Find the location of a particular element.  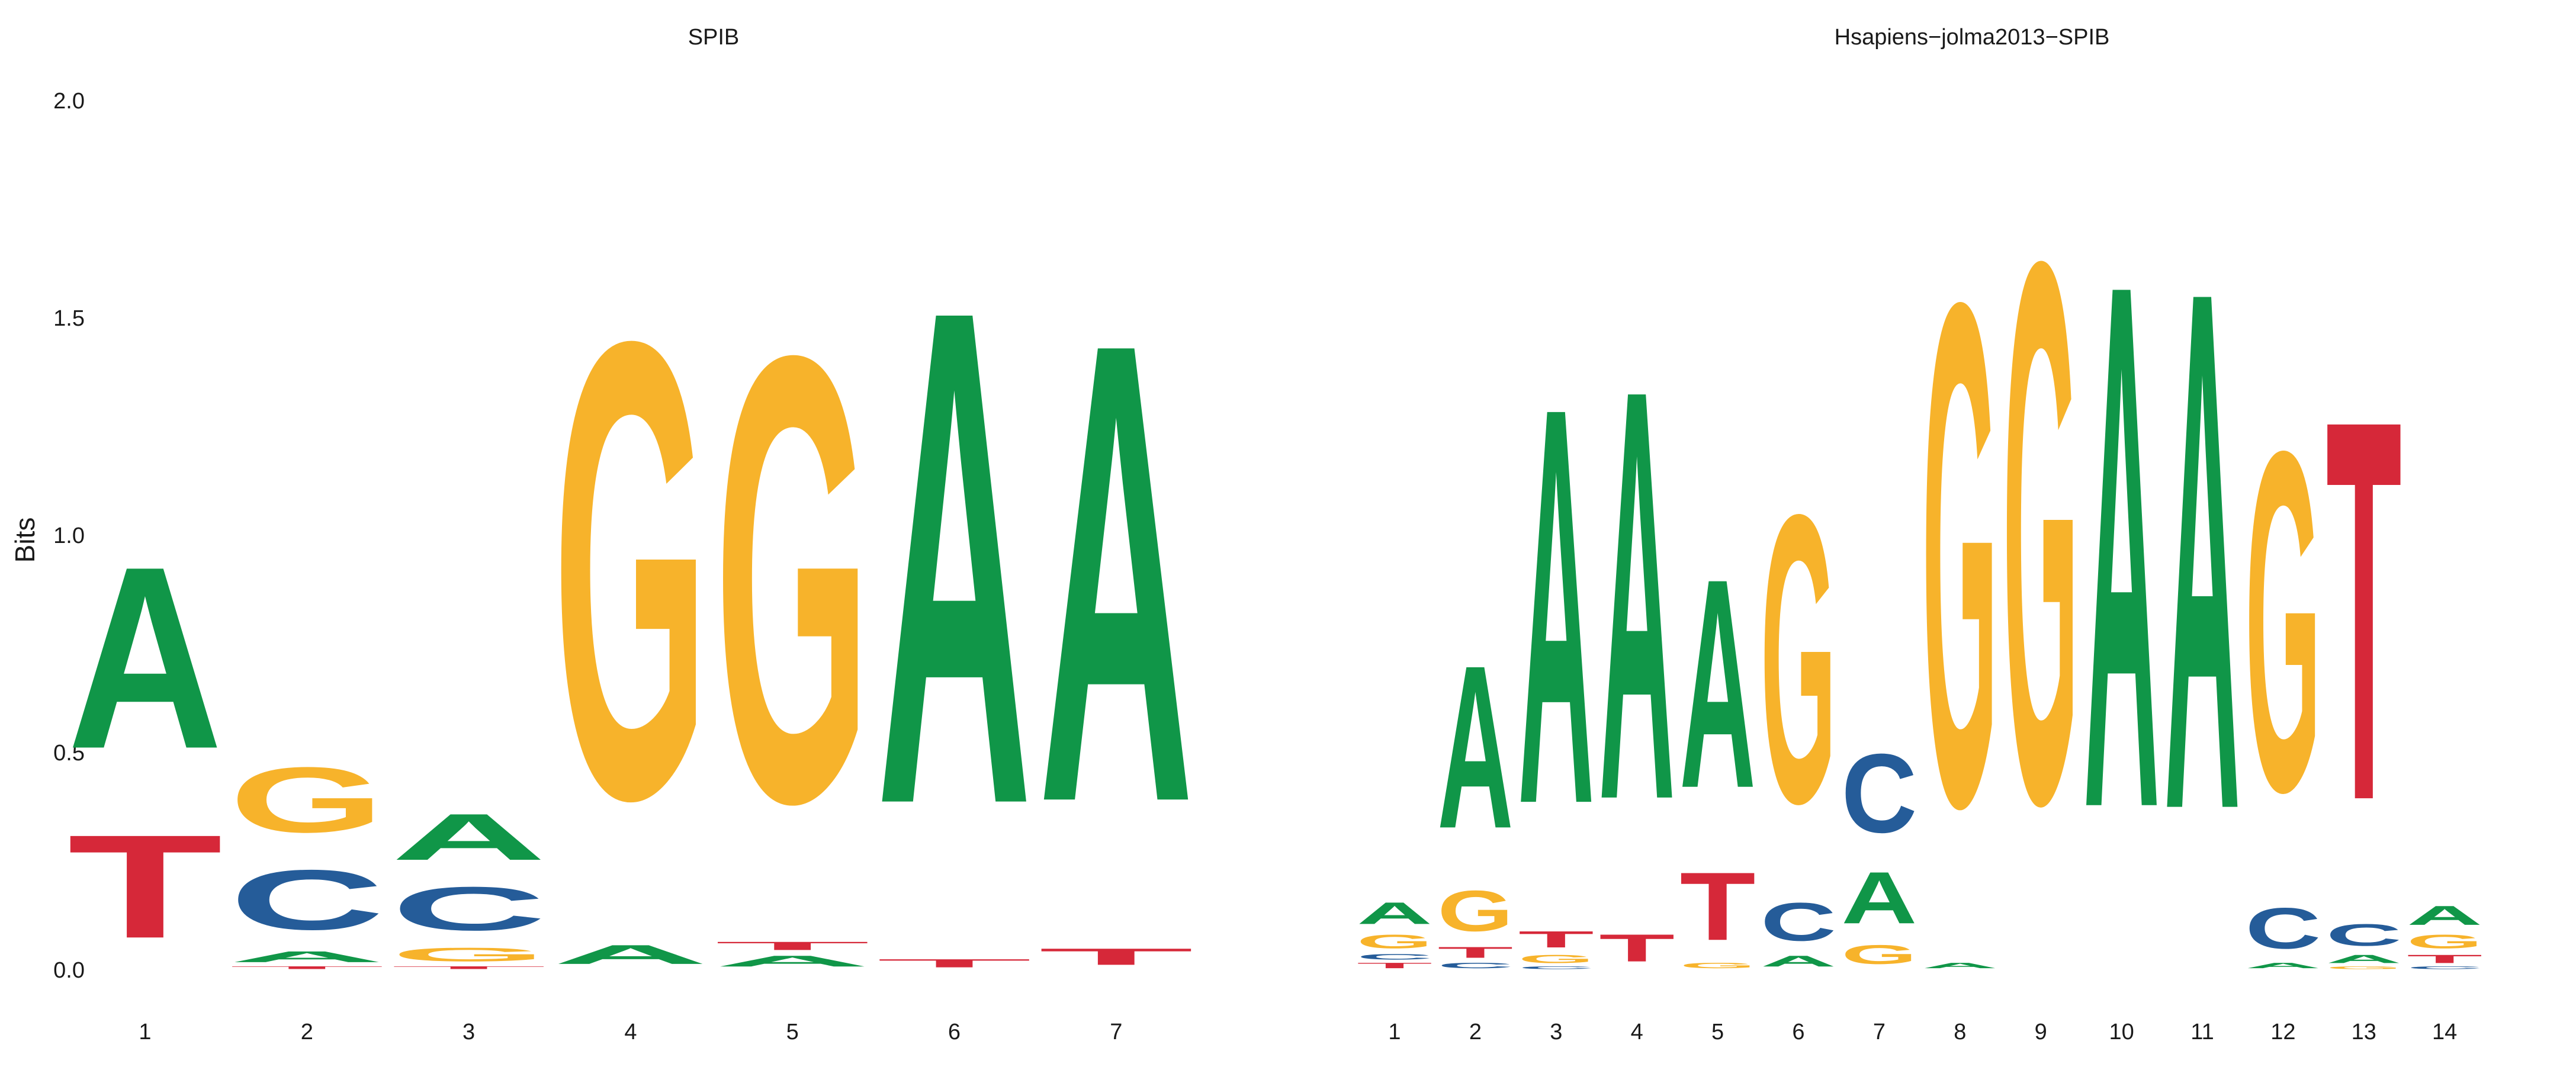

x-tick-label: 10 is located at coordinates (2121, 1033).